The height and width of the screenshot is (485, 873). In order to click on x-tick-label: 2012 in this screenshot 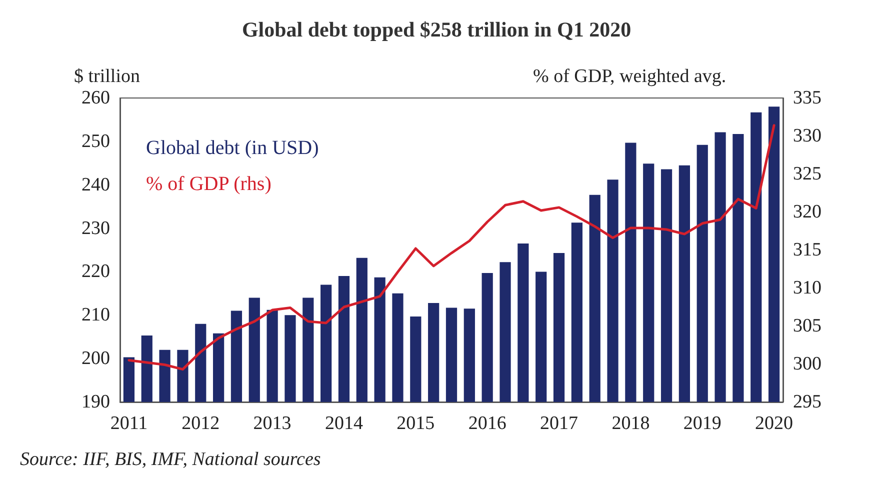, I will do `click(201, 423)`.